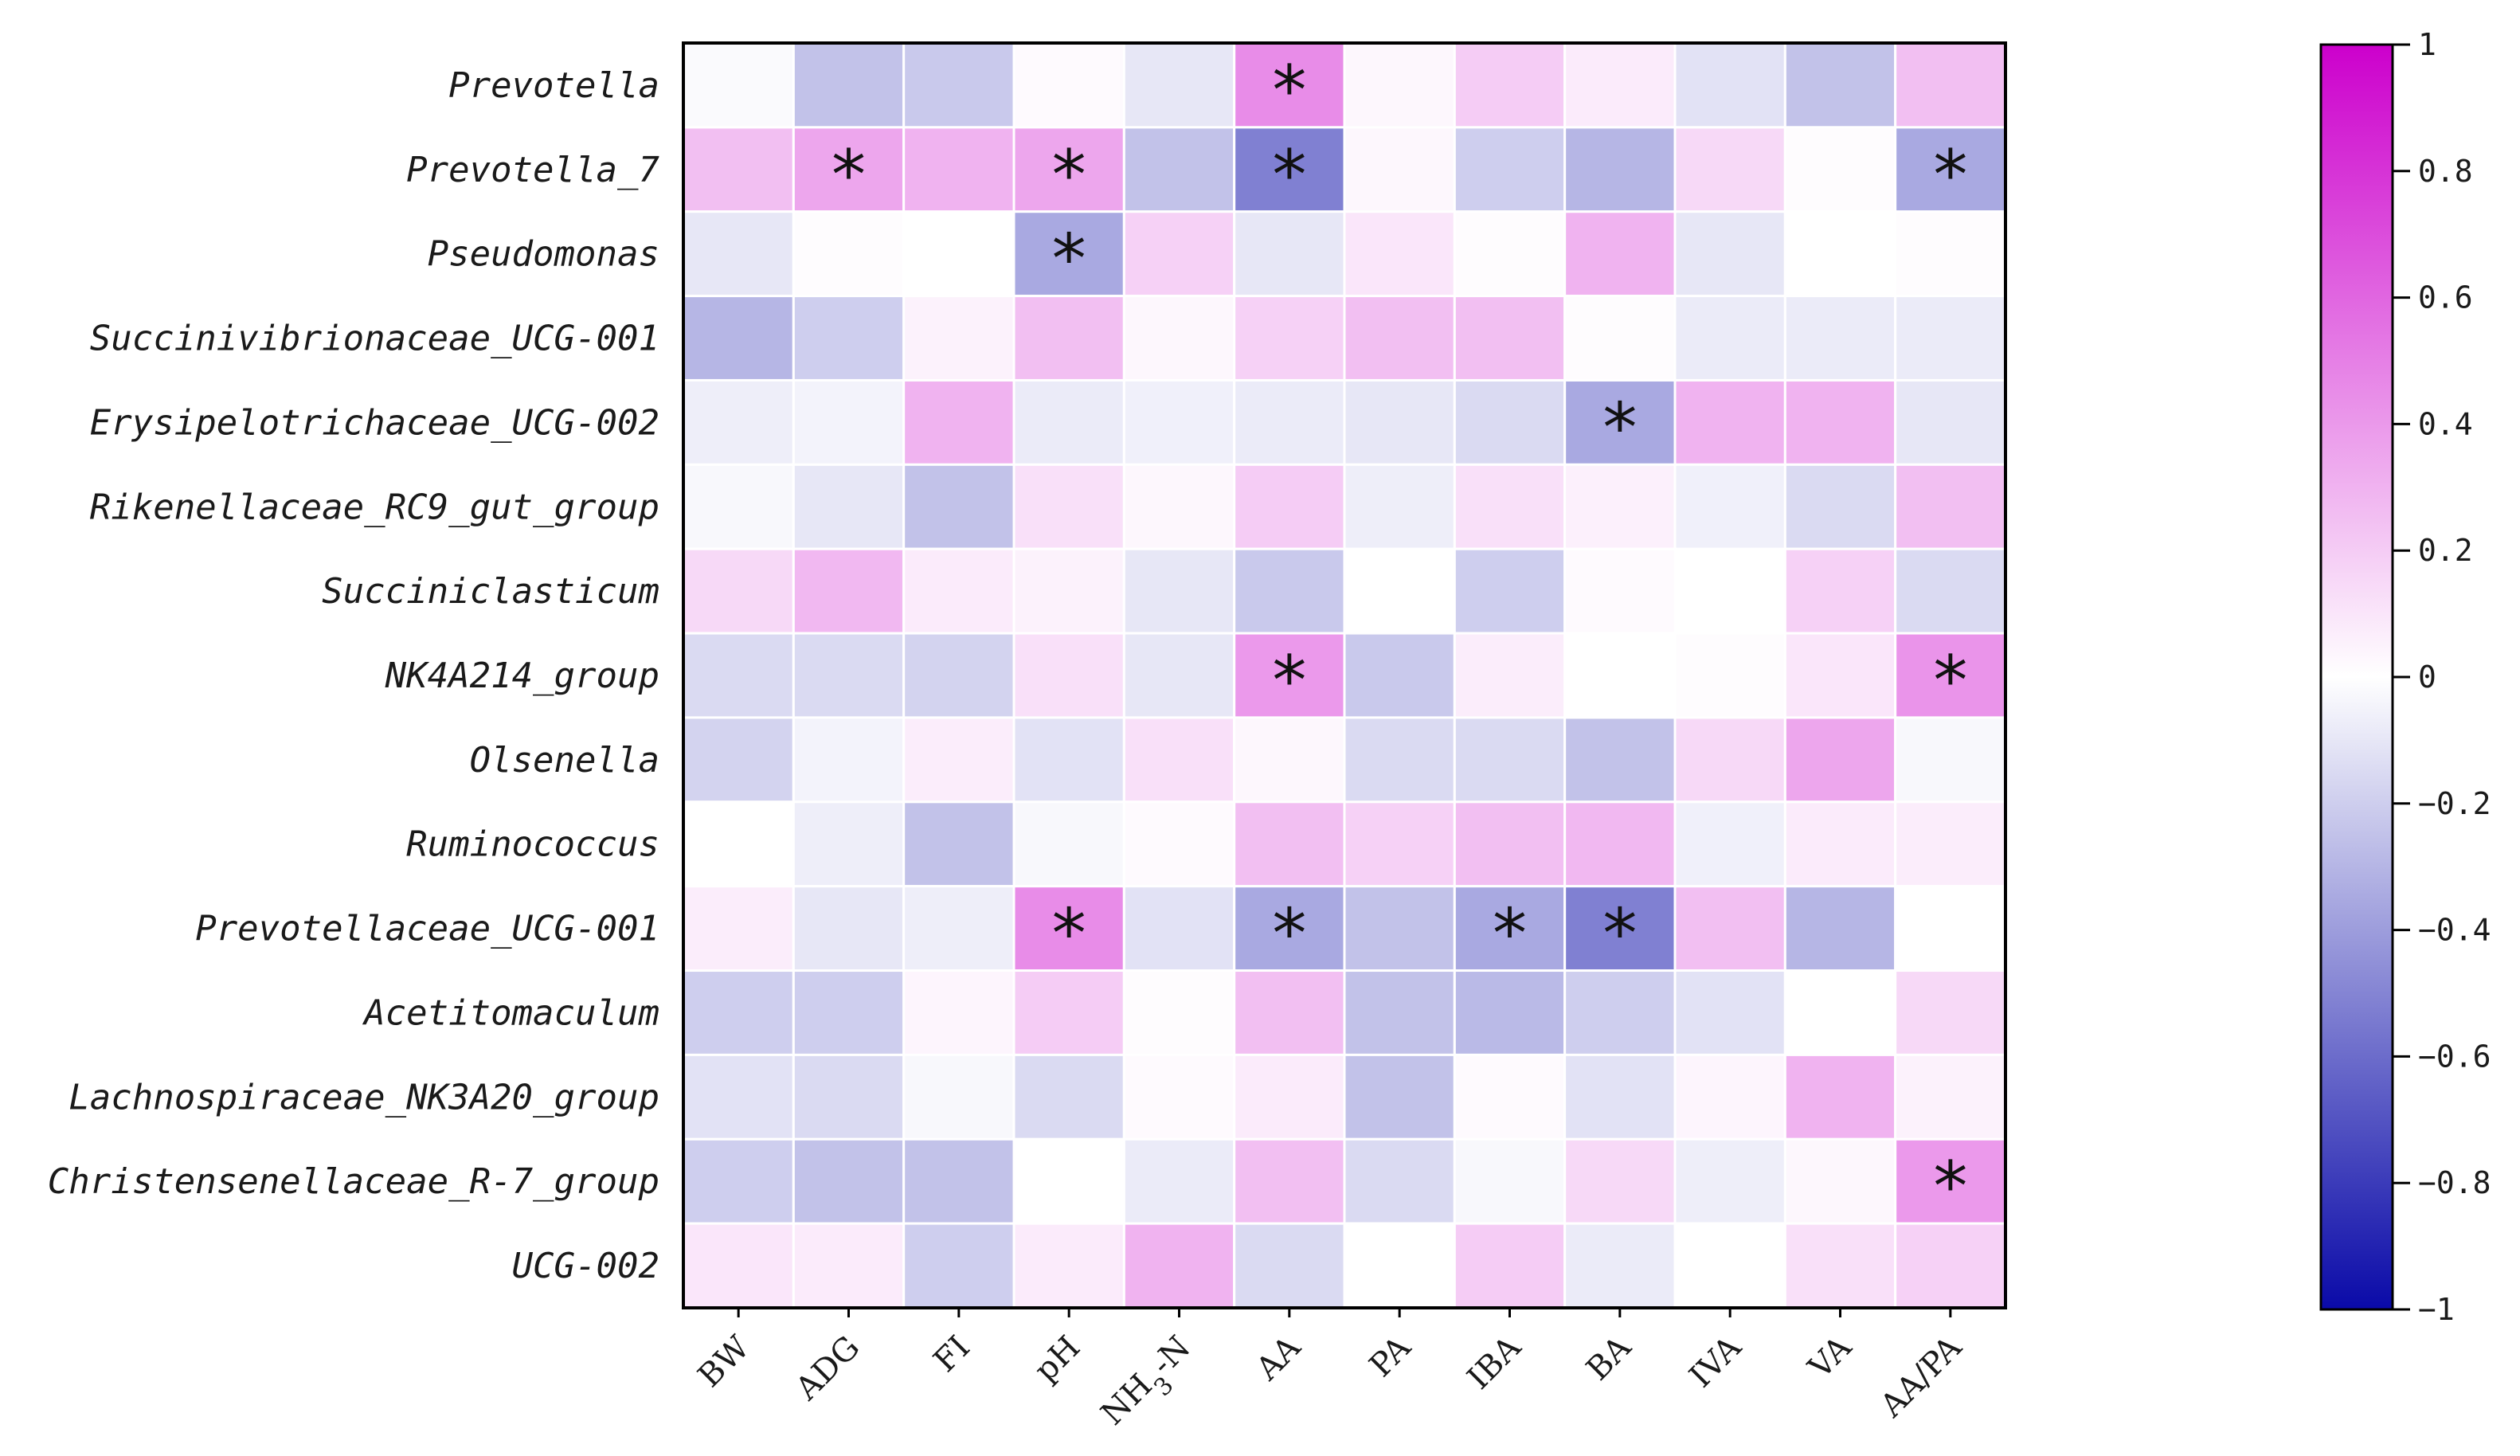 The width and height of the screenshot is (2520, 1456). Describe the element at coordinates (2454, 1182) in the screenshot. I see `colorbar-tick-label: −0.8` at that location.